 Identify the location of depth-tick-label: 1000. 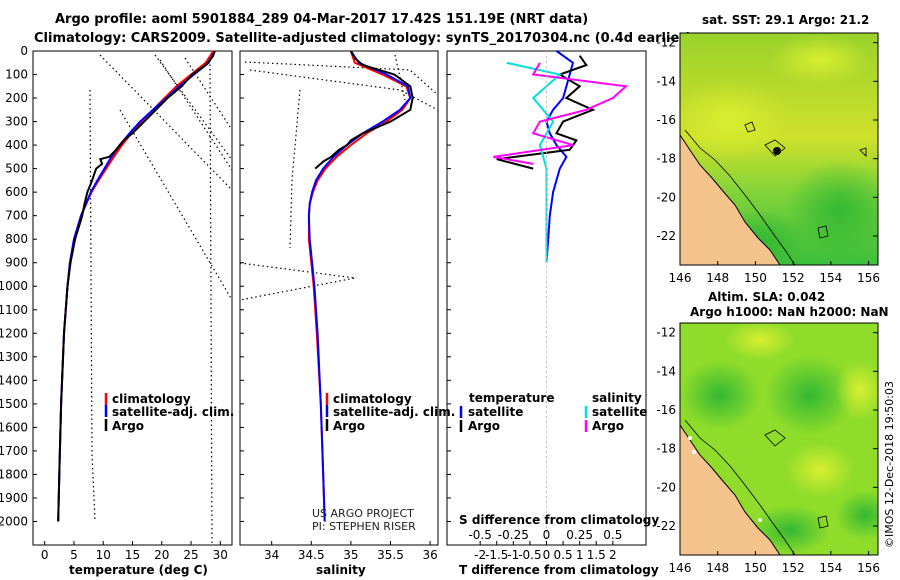
(14, 286).